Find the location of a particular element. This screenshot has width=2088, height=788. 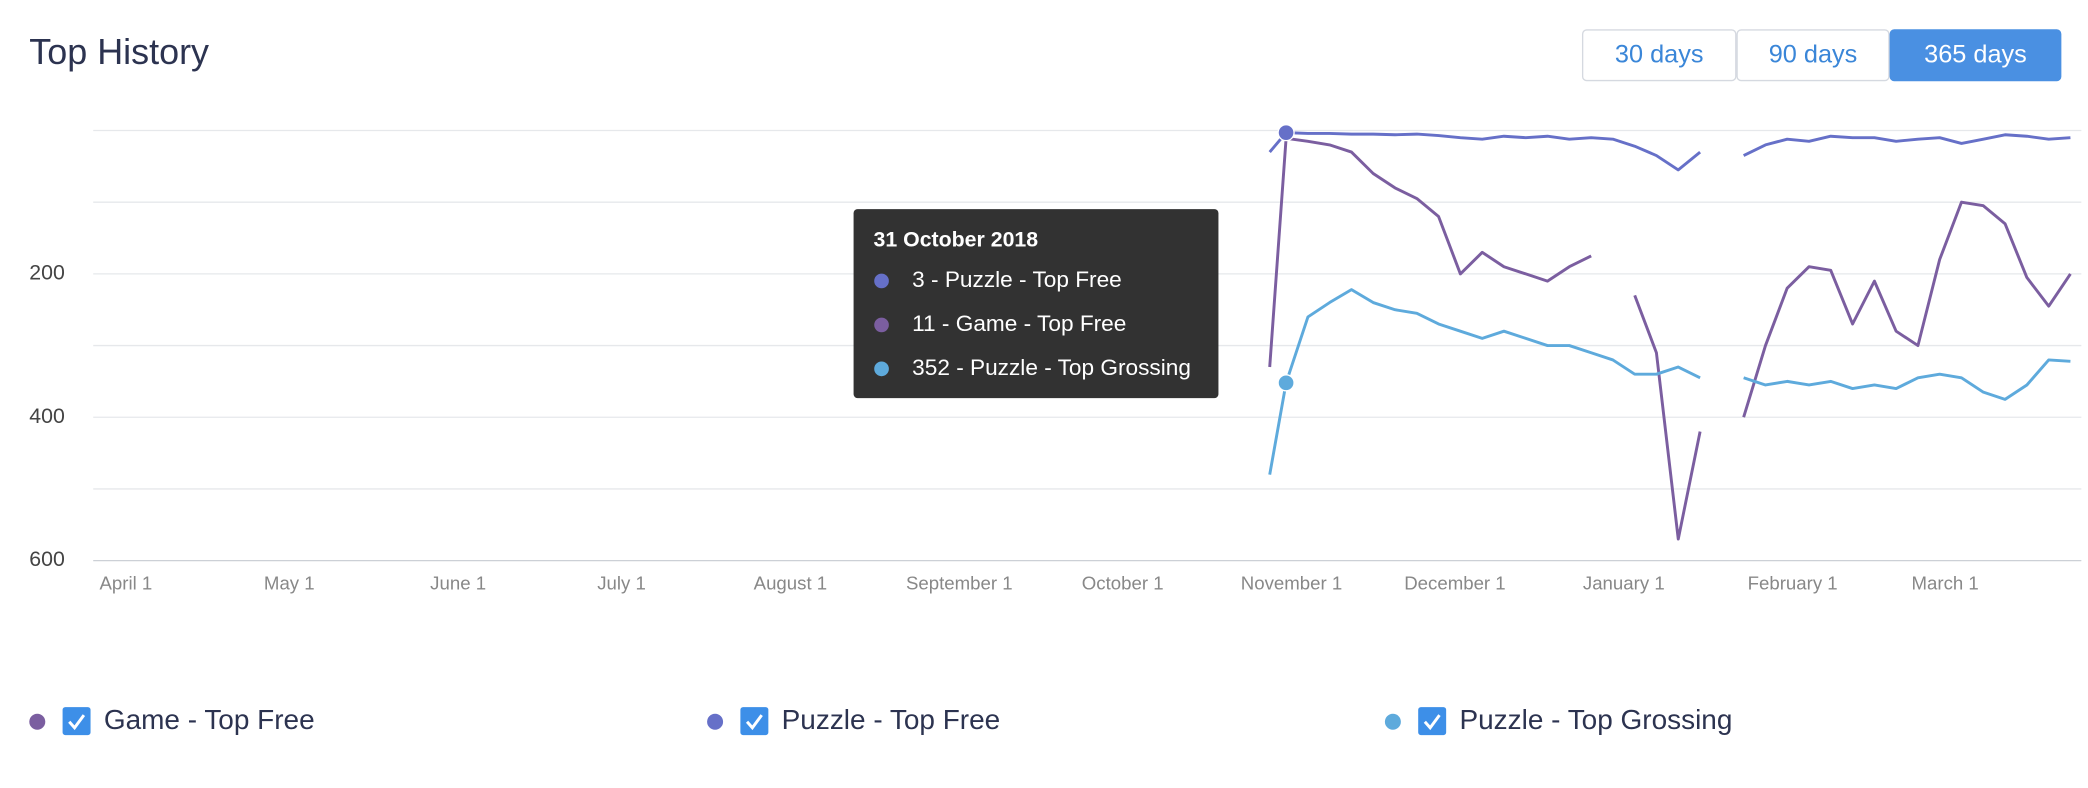

button-label: 30 days is located at coordinates (1659, 55).